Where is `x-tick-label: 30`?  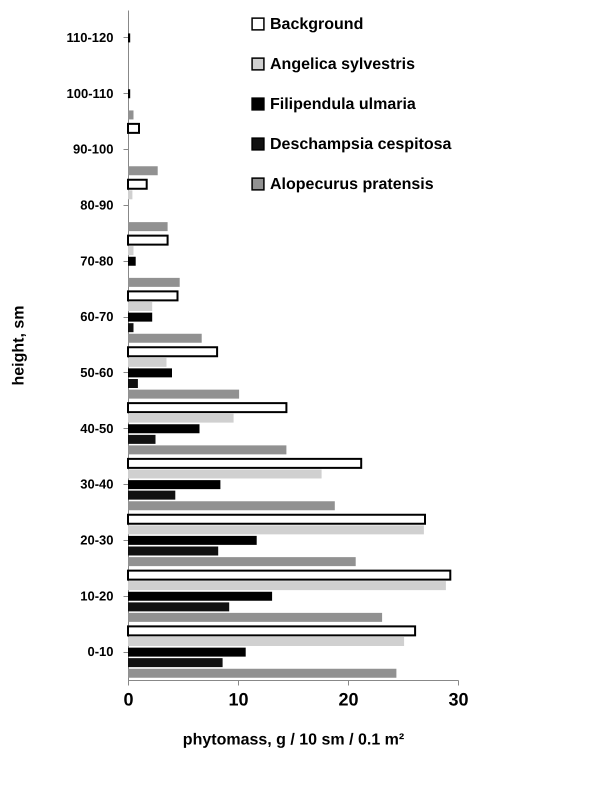
x-tick-label: 30 is located at coordinates (458, 700).